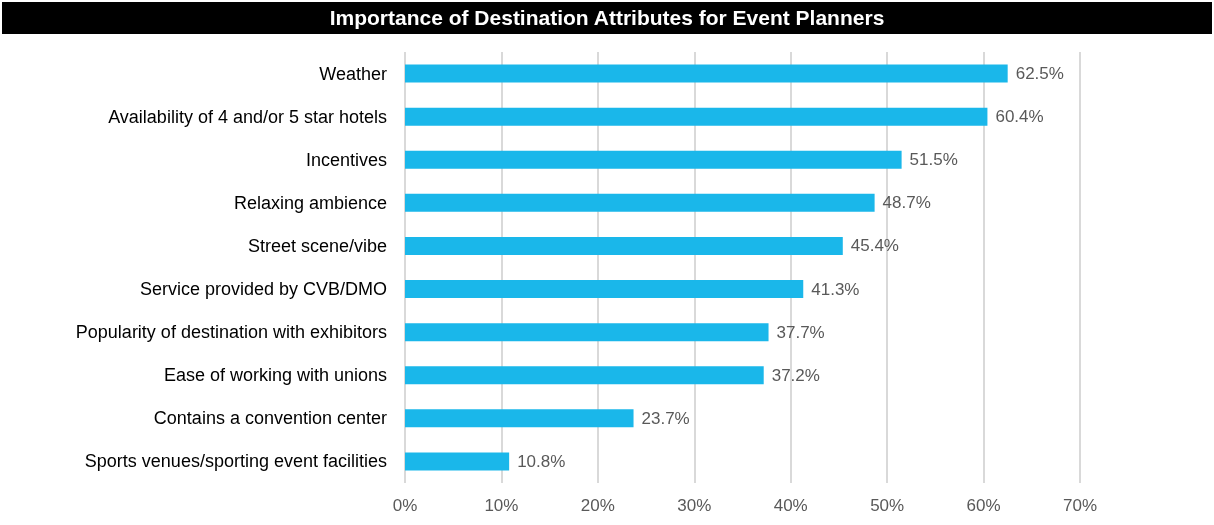 This screenshot has height=525, width=1214. I want to click on x-tick-label: 40%, so click(790, 505).